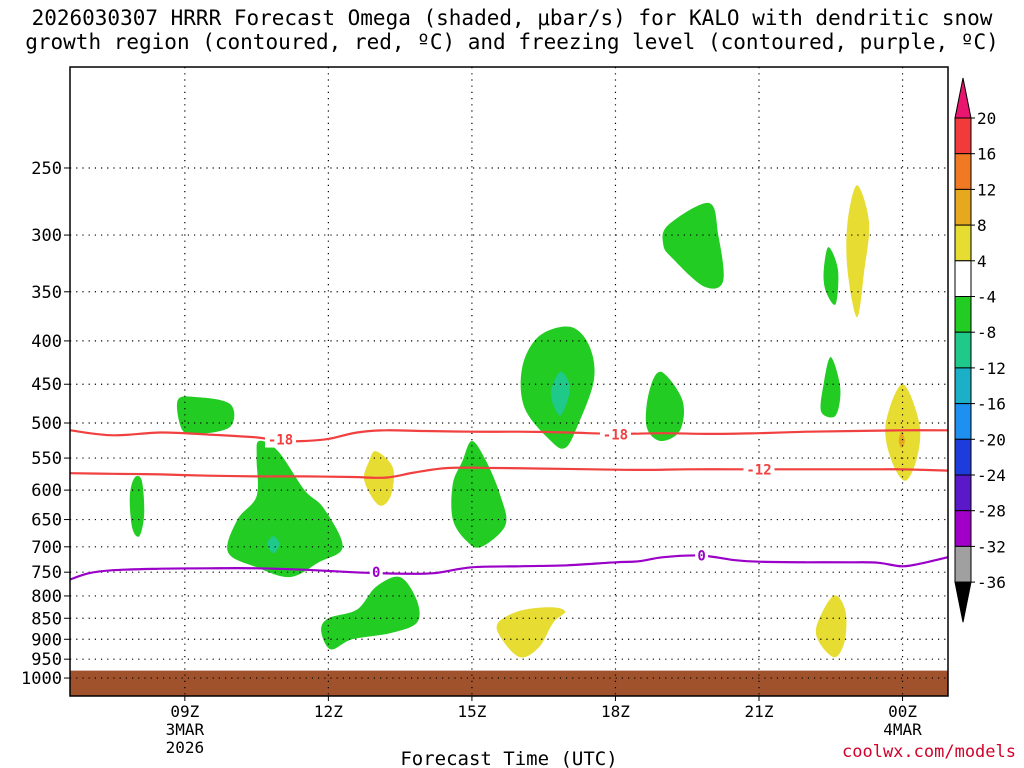  Describe the element at coordinates (46, 640) in the screenshot. I see `y-tick-label-900: 900` at that location.